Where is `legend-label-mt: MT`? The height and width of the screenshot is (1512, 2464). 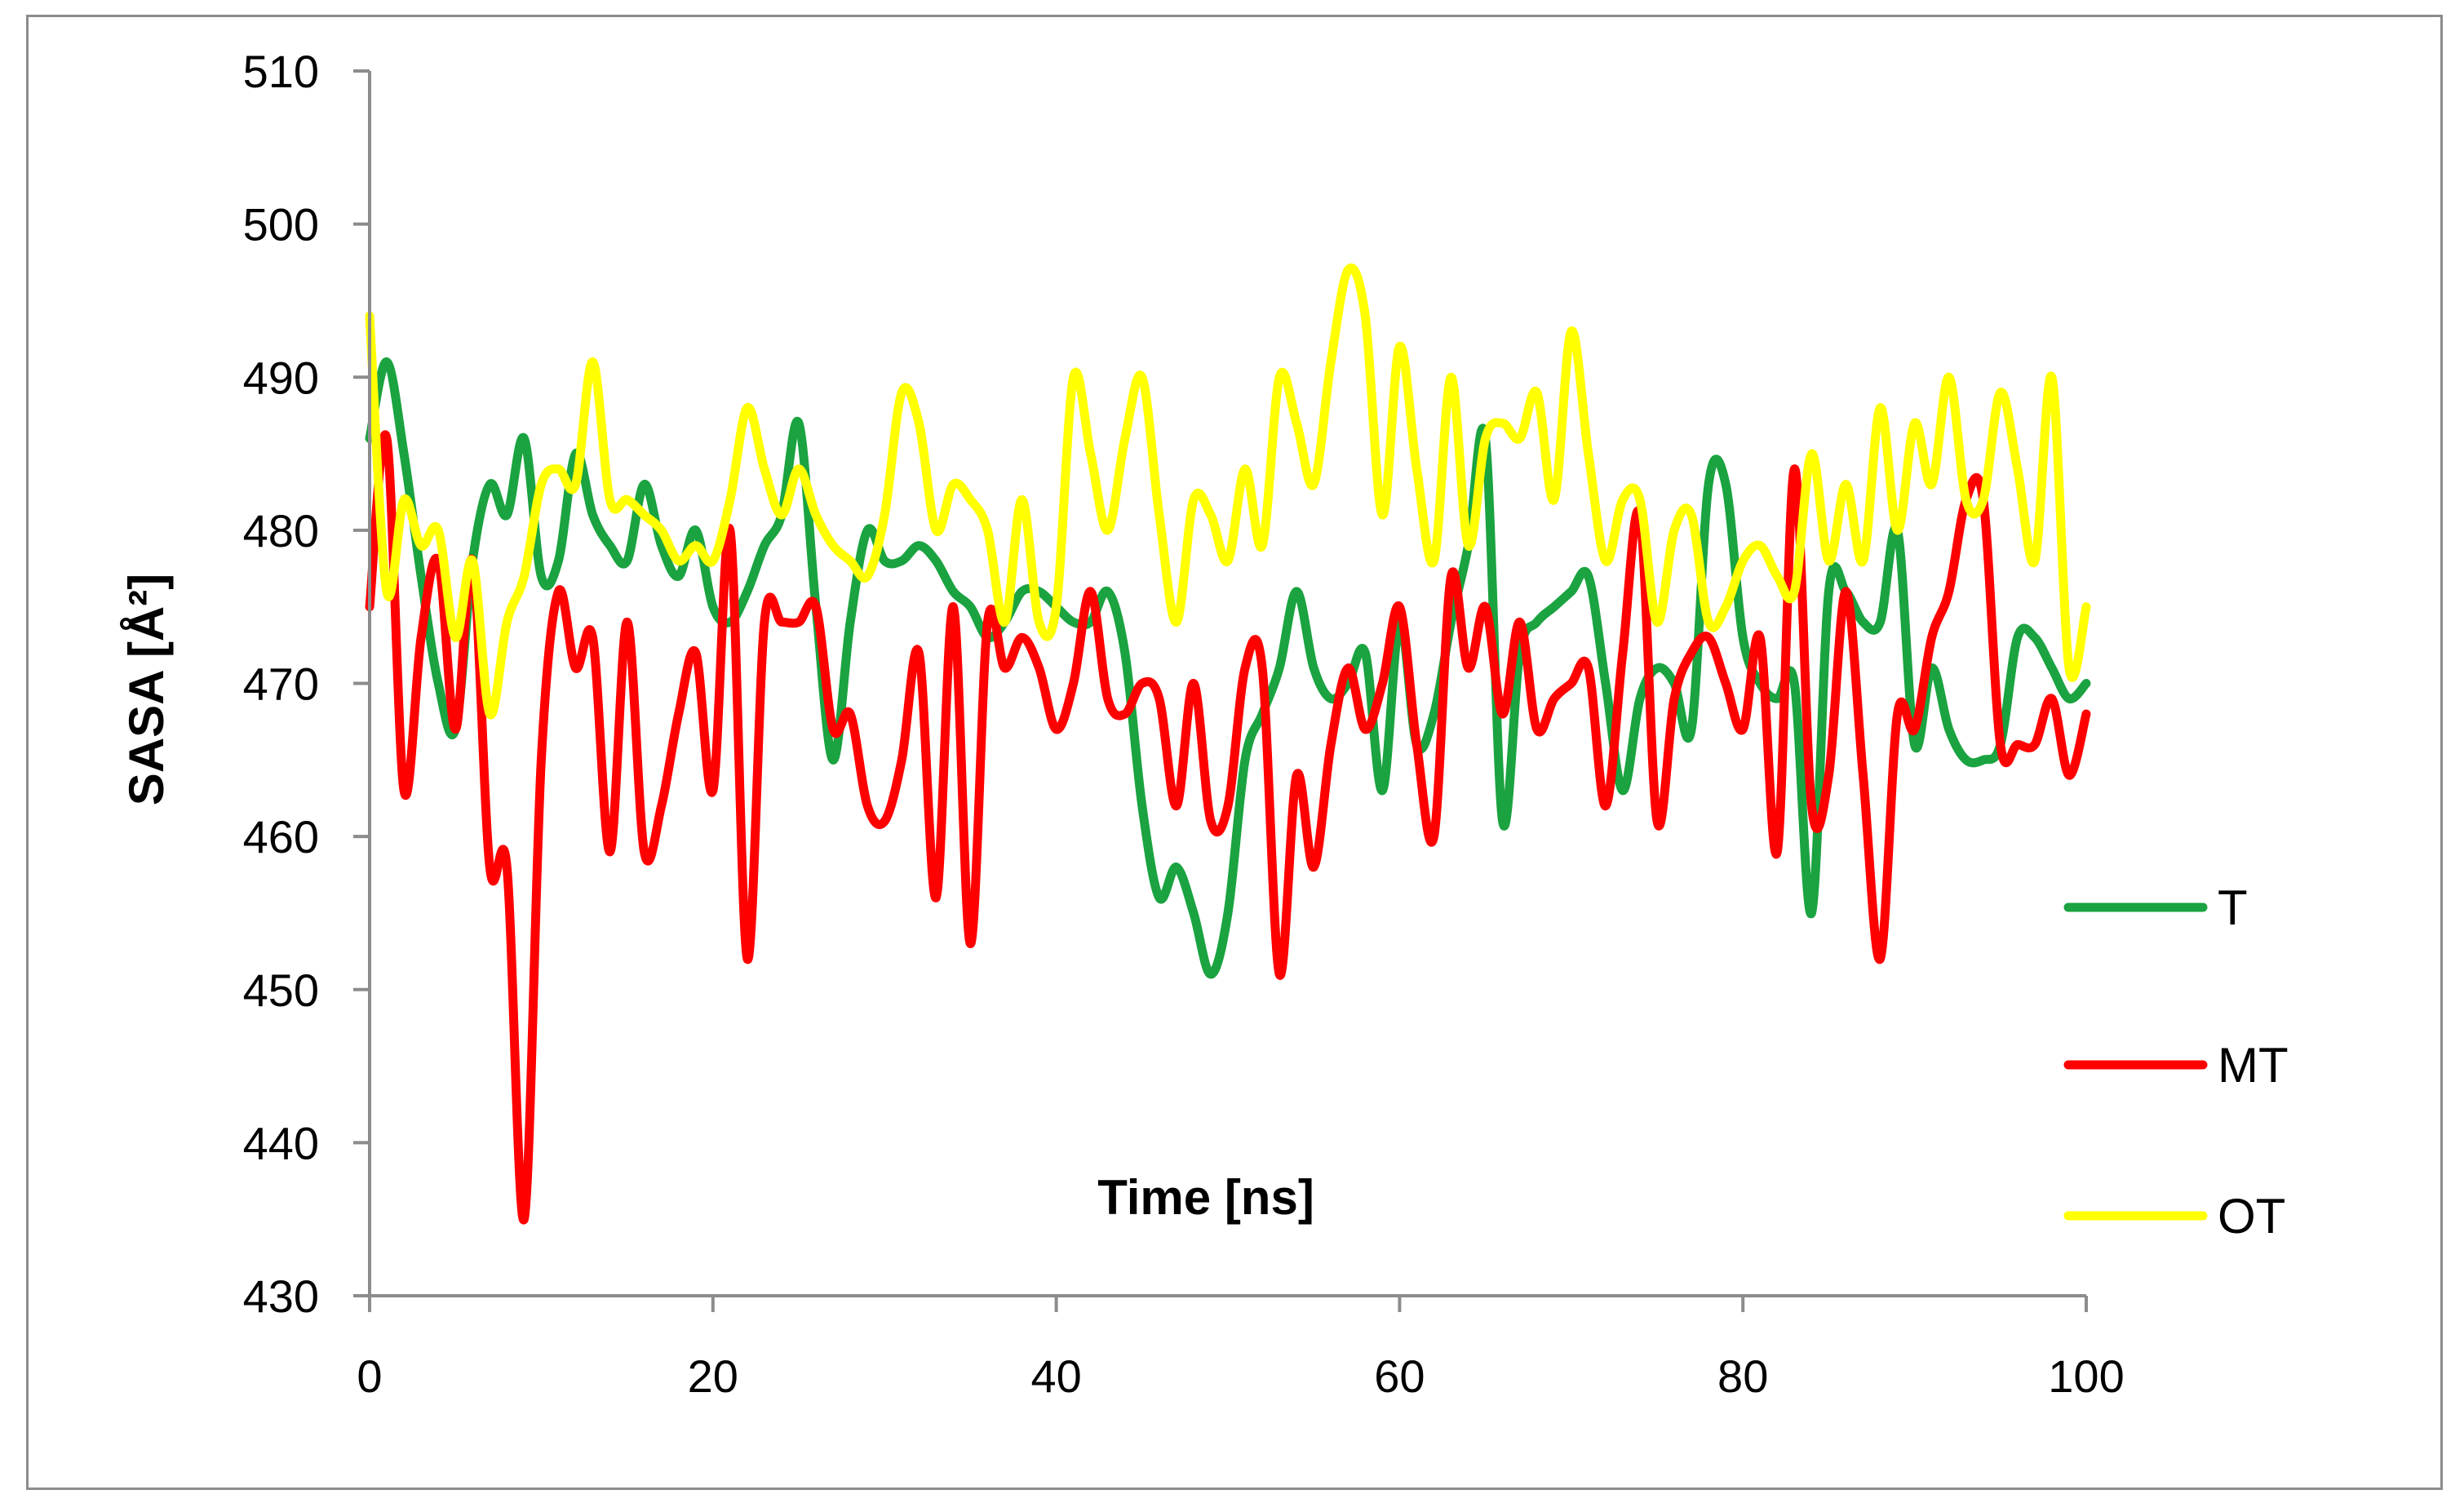 legend-label-mt: MT is located at coordinates (2253, 1065).